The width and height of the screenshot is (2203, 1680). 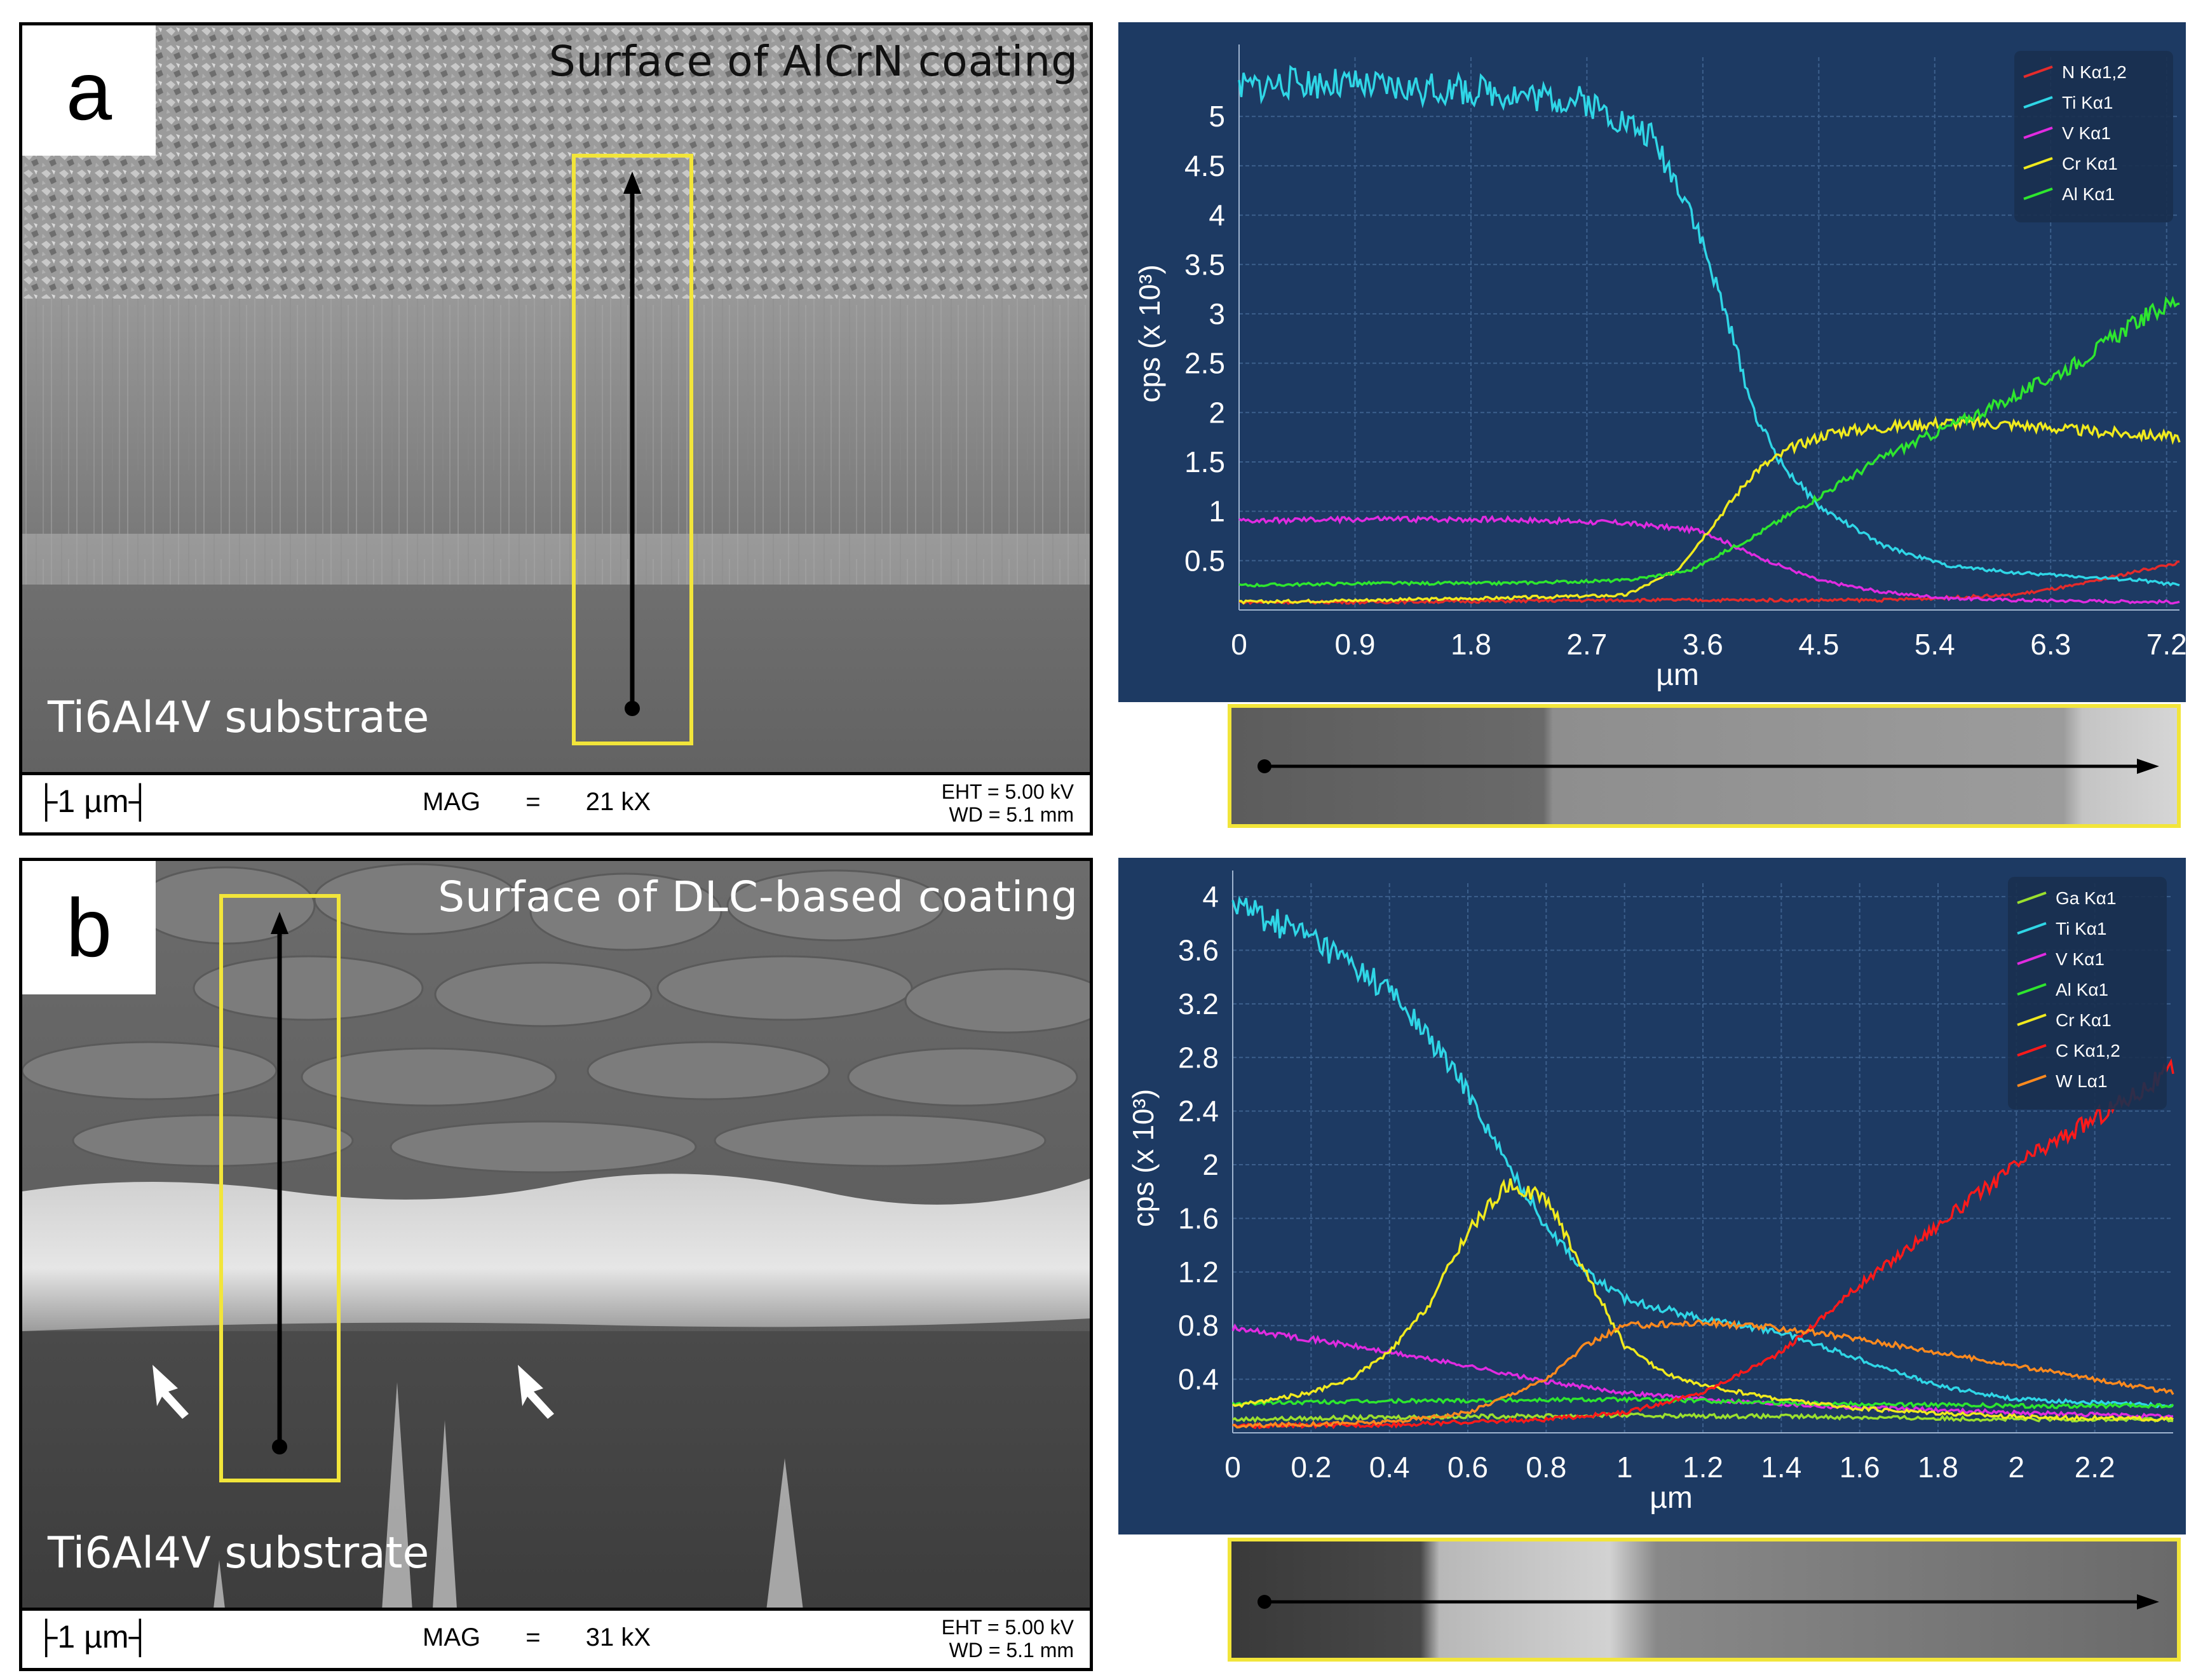 I want to click on legend-label: Ga Kα1, so click(x=2086, y=898).